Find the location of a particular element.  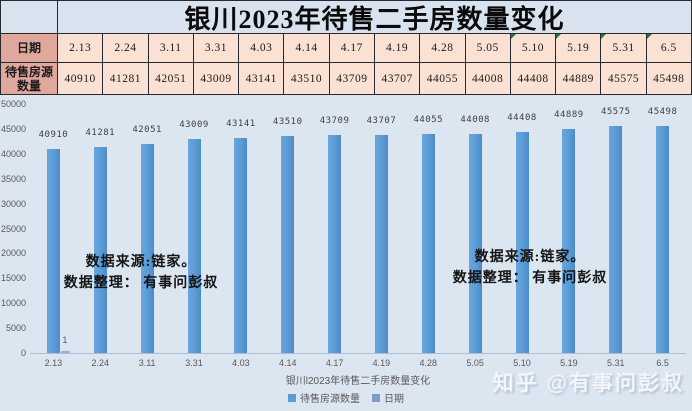

date-cell: 4.17 is located at coordinates (351, 47).